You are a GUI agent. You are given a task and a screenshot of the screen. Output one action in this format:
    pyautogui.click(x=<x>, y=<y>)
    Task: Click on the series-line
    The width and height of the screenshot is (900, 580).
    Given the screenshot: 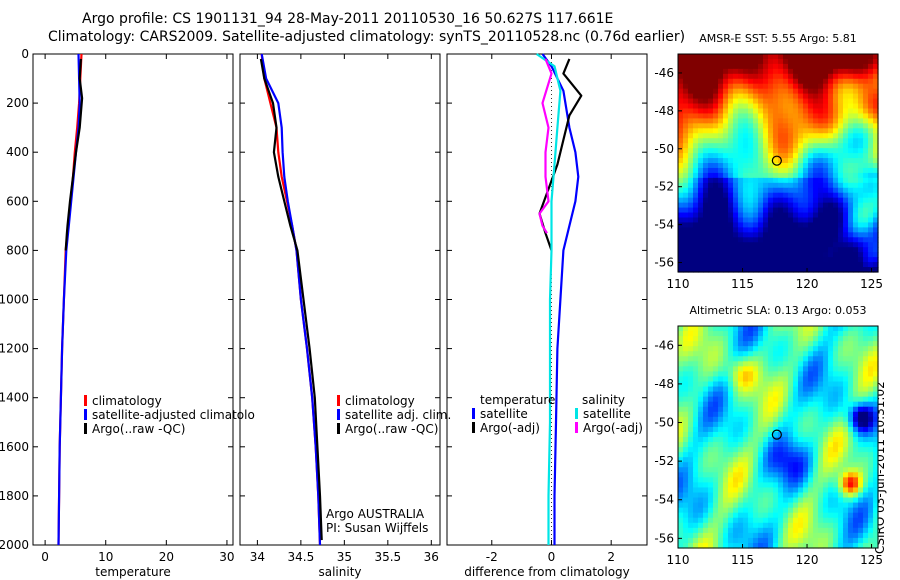 What is the action you would take?
    pyautogui.click(x=74, y=154)
    